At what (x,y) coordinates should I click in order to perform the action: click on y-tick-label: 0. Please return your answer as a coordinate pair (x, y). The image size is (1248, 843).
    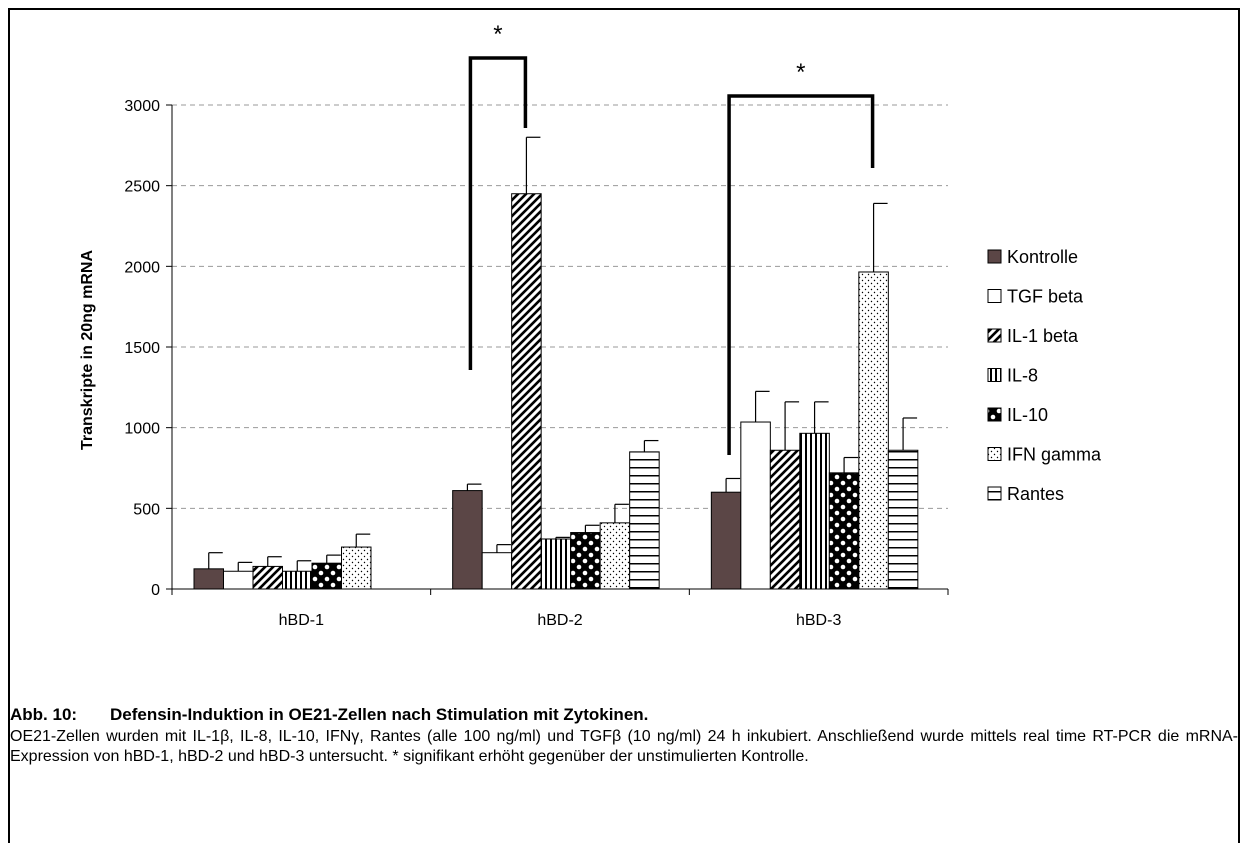
    Looking at the image, I should click on (155, 590).